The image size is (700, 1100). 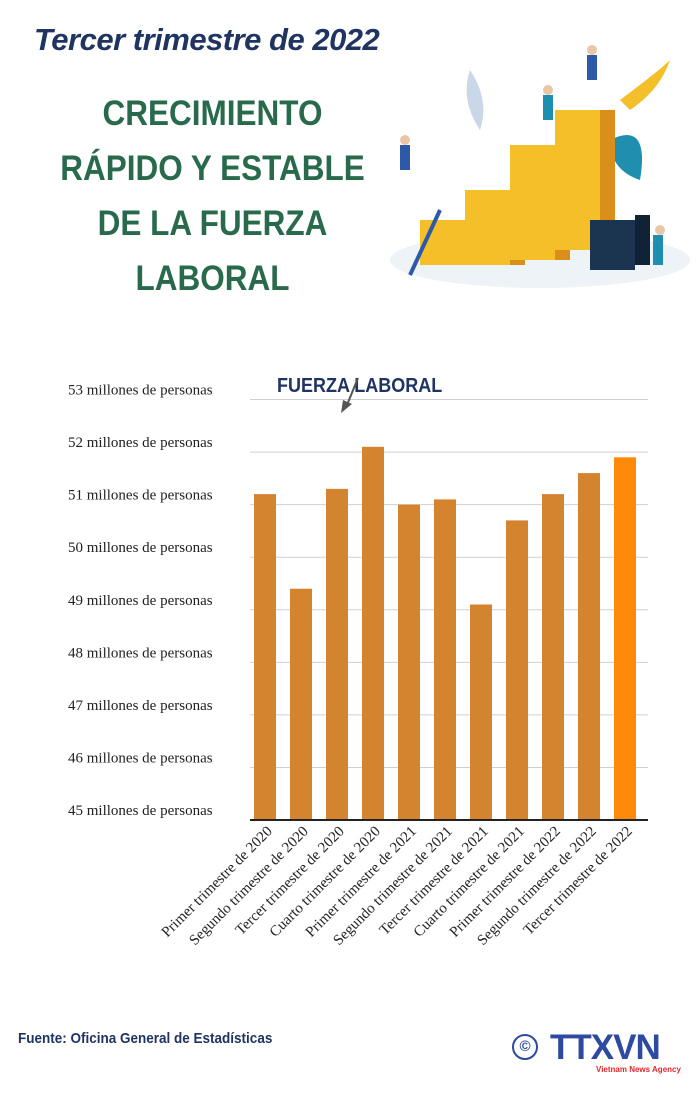 I want to click on y-tick-label: 49 millones de personas, so click(x=140, y=601).